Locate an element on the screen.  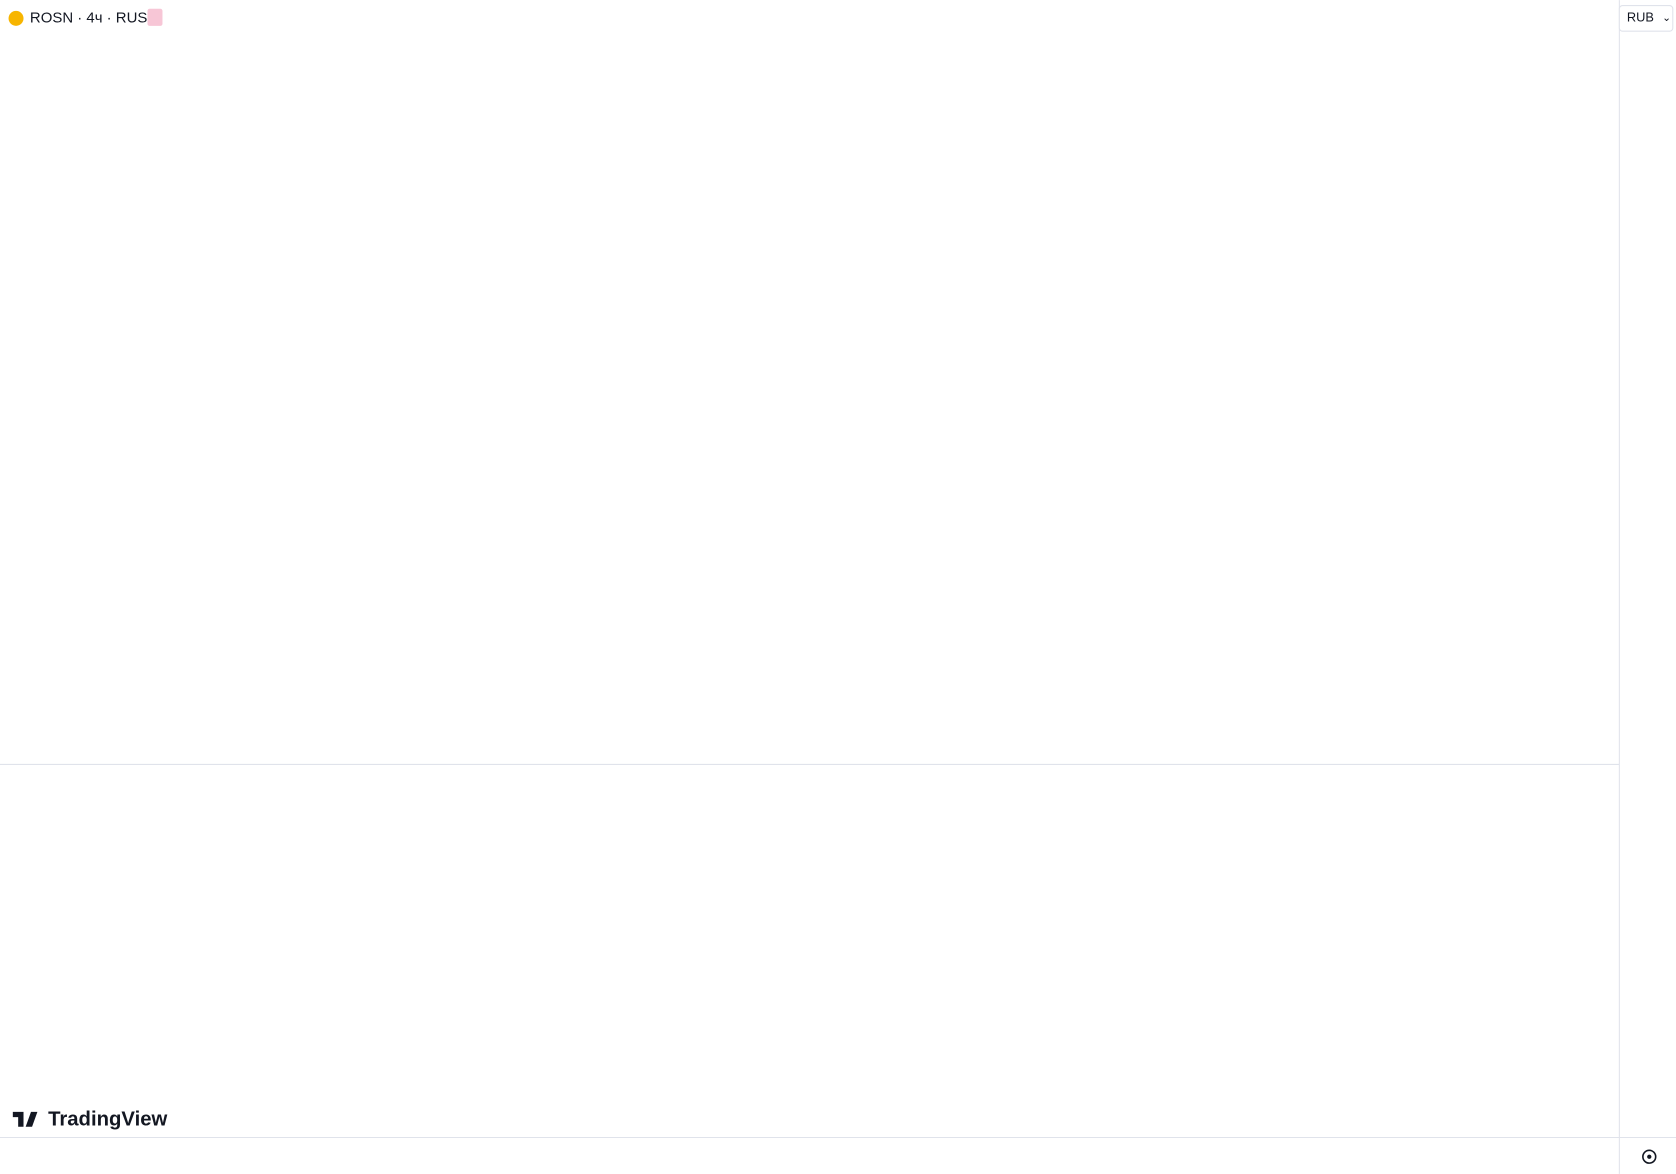
logo-text: TradingView is located at coordinates (107, 1120).